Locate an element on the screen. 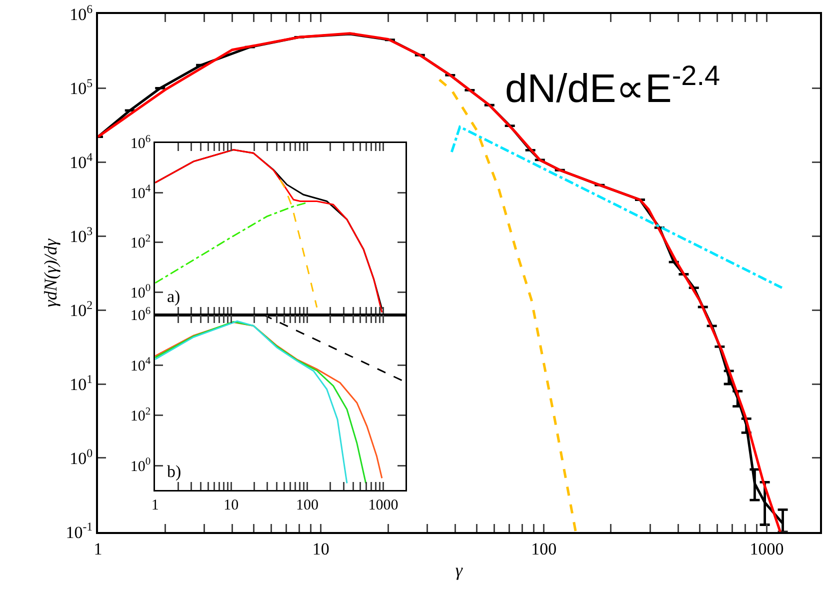  x-axis-title: γ is located at coordinates (459, 570).